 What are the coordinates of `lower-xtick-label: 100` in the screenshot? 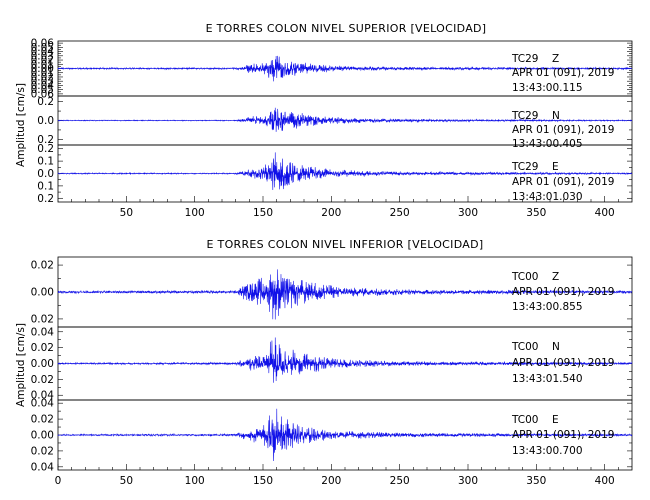 It's located at (195, 481).